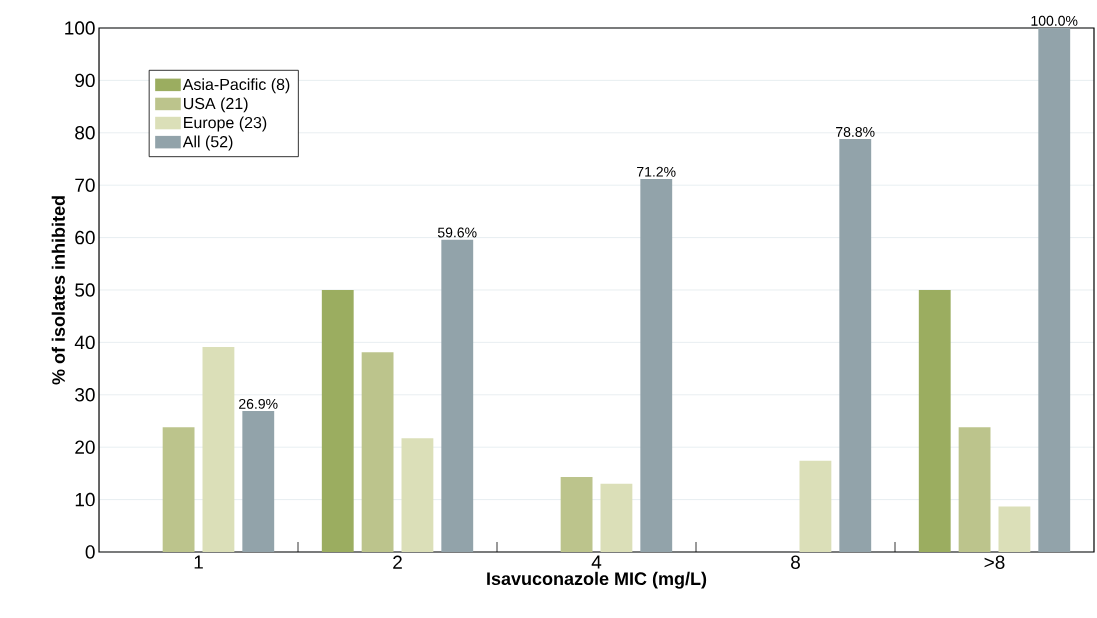 This screenshot has width=1097, height=618. Describe the element at coordinates (85, 185) in the screenshot. I see `y-tick-label: 70` at that location.